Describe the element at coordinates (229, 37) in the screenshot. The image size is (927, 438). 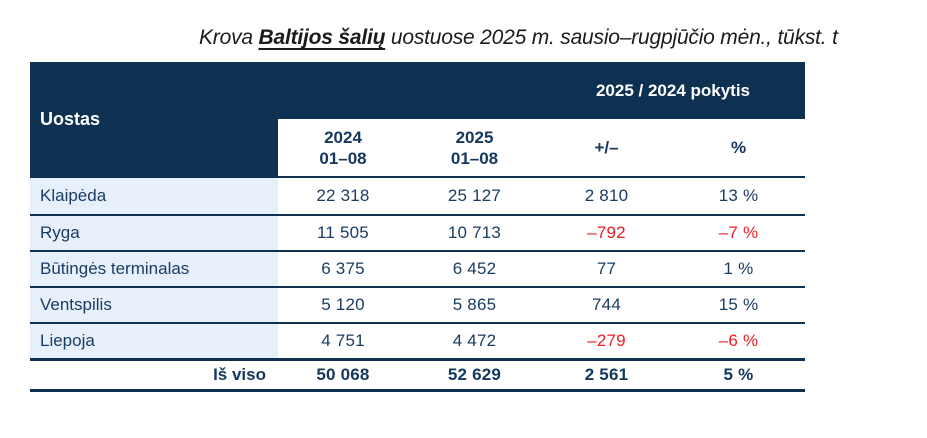
I see `title-prefix: Krova` at that location.